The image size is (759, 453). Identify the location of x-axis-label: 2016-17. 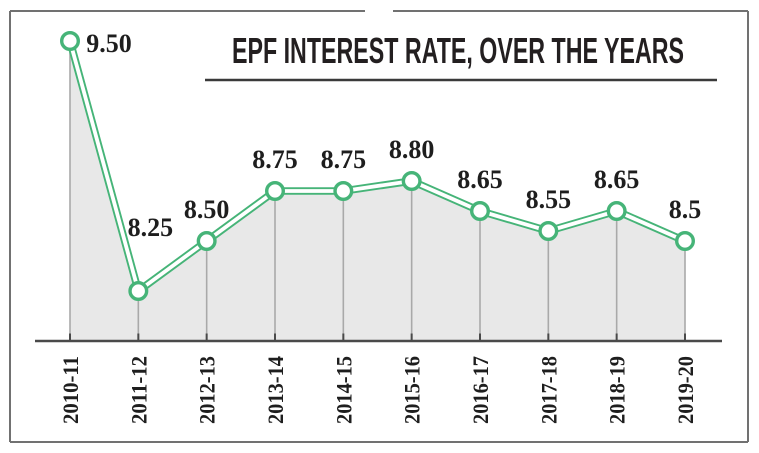
(480, 390).